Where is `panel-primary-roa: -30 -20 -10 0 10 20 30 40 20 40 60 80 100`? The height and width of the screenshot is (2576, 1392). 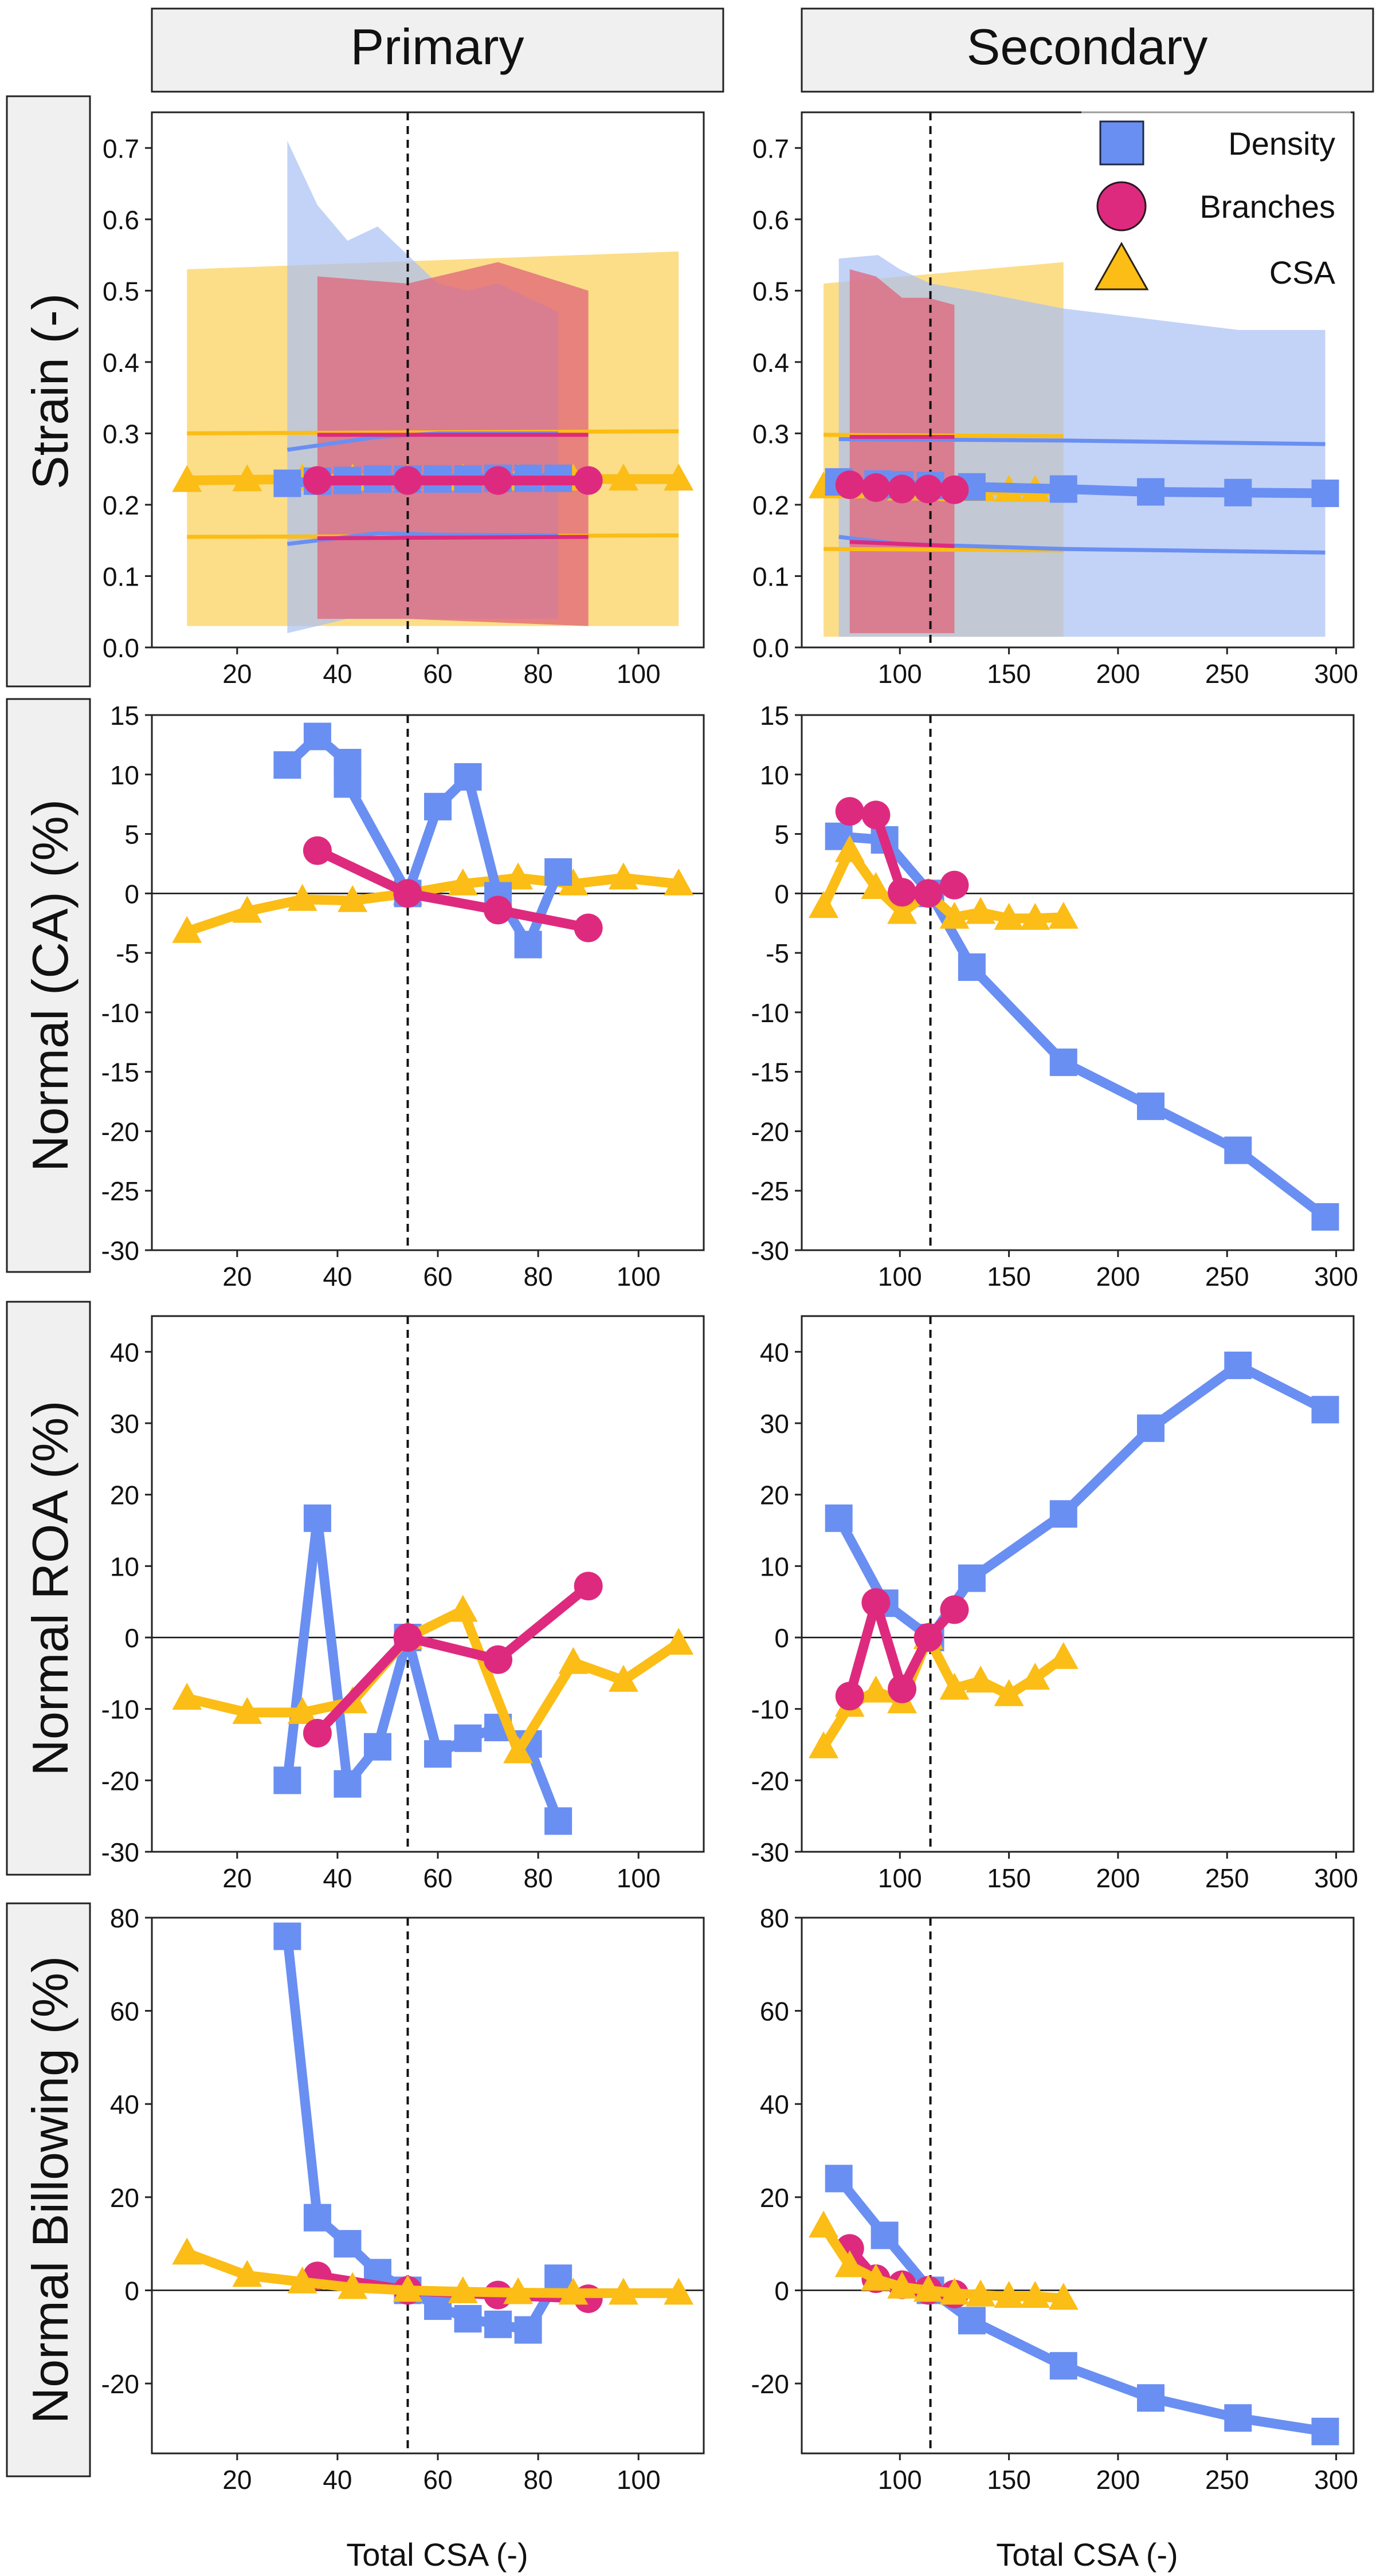 panel-primary-roa: -30 -20 -10 0 10 20 30 40 20 40 60 80 100 is located at coordinates (403, 1604).